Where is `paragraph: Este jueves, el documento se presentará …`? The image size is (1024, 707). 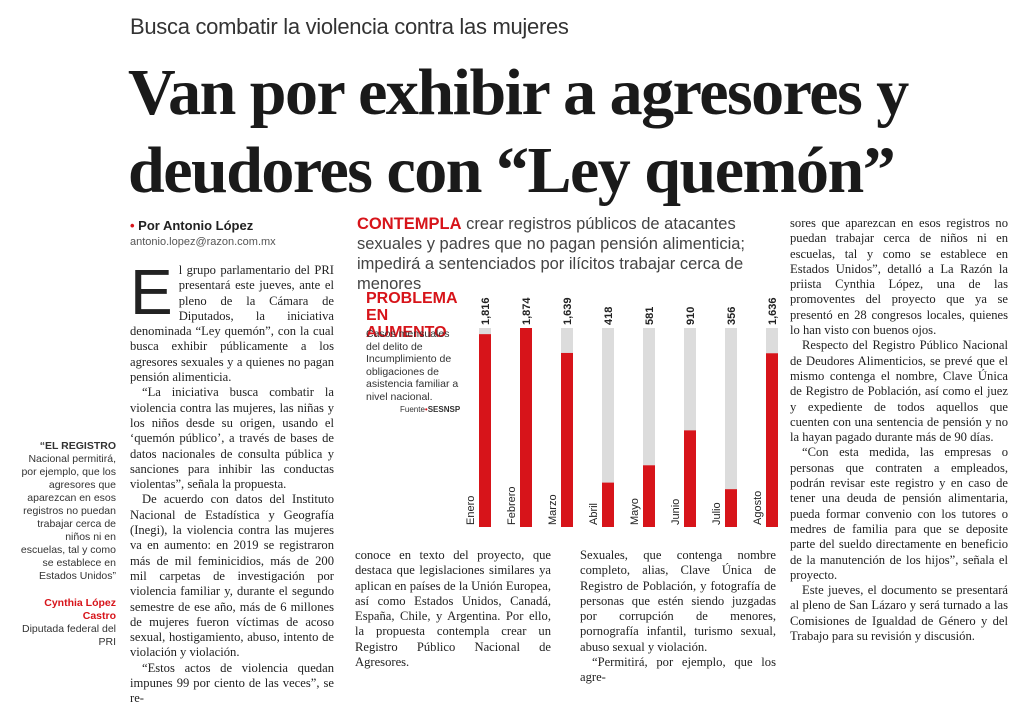
paragraph: Este jueves, el documento se presentará … is located at coordinates (899, 613).